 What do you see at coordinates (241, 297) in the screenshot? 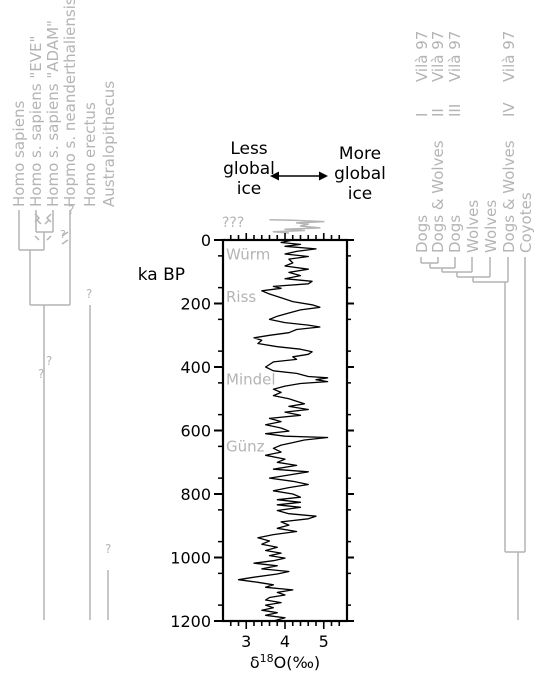
I see `glaciation-label: Riss` at bounding box center [241, 297].